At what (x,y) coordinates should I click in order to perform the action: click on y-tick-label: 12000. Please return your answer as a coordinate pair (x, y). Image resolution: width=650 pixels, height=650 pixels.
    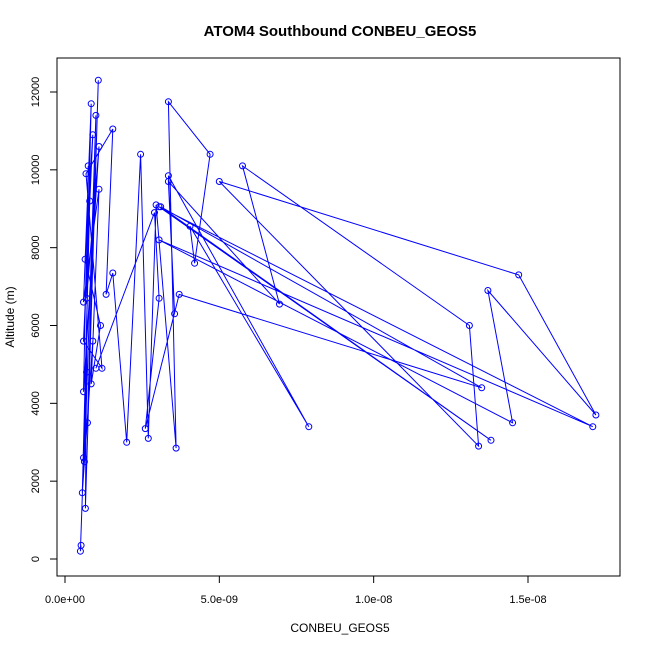
    Looking at the image, I should click on (36, 92).